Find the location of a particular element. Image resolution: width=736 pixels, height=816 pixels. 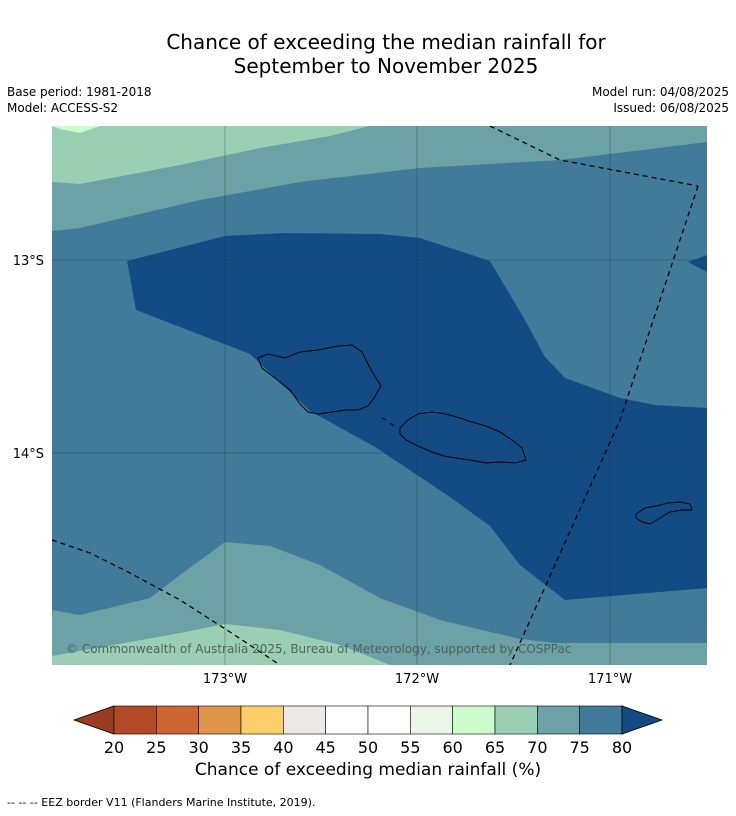

lat-label-14s: 14°S is located at coordinates (28, 454).